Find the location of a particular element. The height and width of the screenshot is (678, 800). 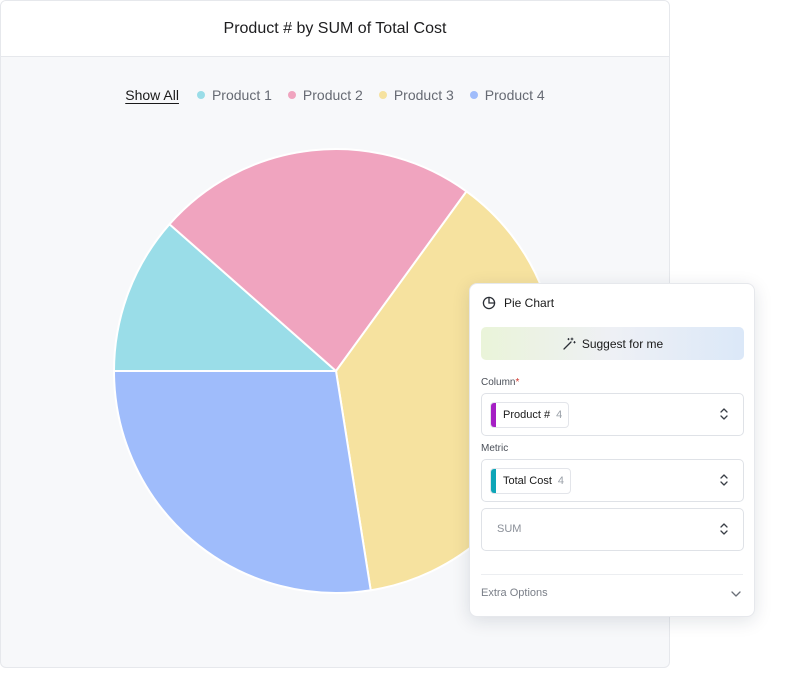

column-field-label: Column* is located at coordinates (500, 382).